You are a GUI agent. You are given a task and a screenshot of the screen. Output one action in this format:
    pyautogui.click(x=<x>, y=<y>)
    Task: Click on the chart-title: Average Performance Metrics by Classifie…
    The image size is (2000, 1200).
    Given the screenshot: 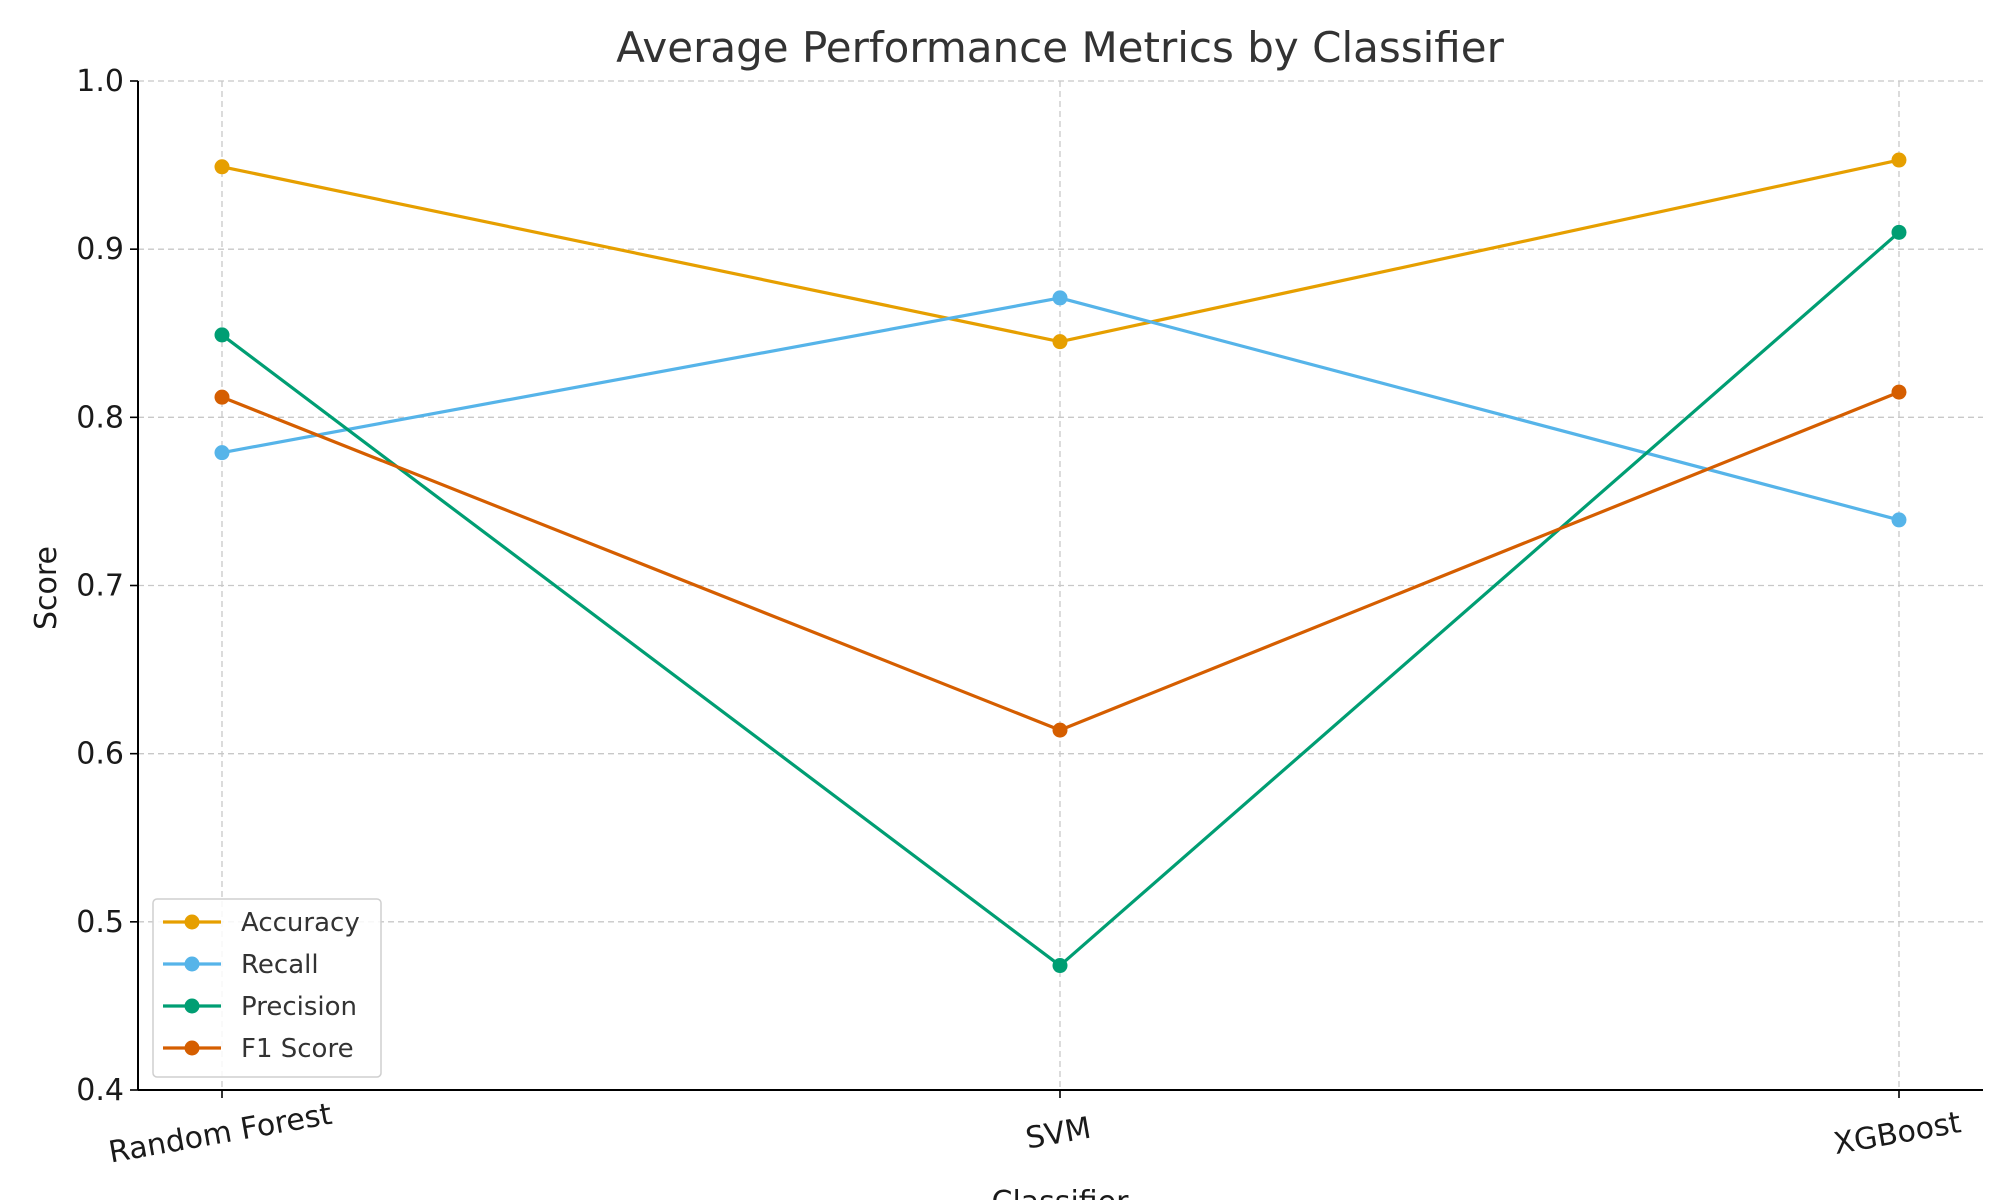 What is the action you would take?
    pyautogui.click(x=1060, y=47)
    